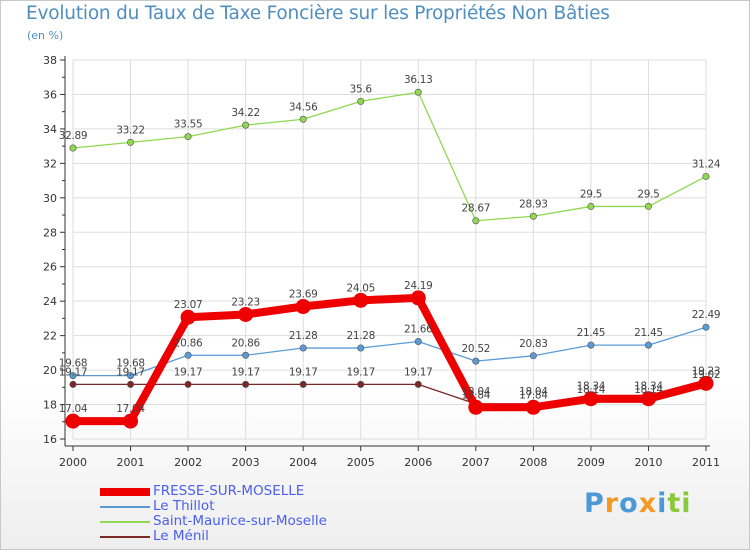  Describe the element at coordinates (50, 163) in the screenshot. I see `y-tick-label: 32` at that location.